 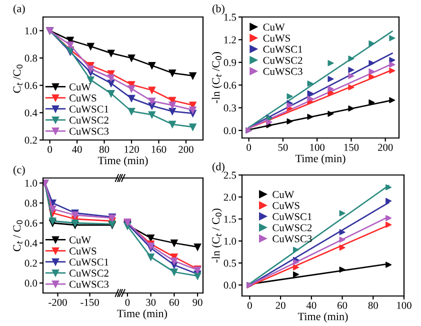 What do you see at coordinates (19, 171) in the screenshot?
I see `chart-title: (c)` at bounding box center [19, 171].